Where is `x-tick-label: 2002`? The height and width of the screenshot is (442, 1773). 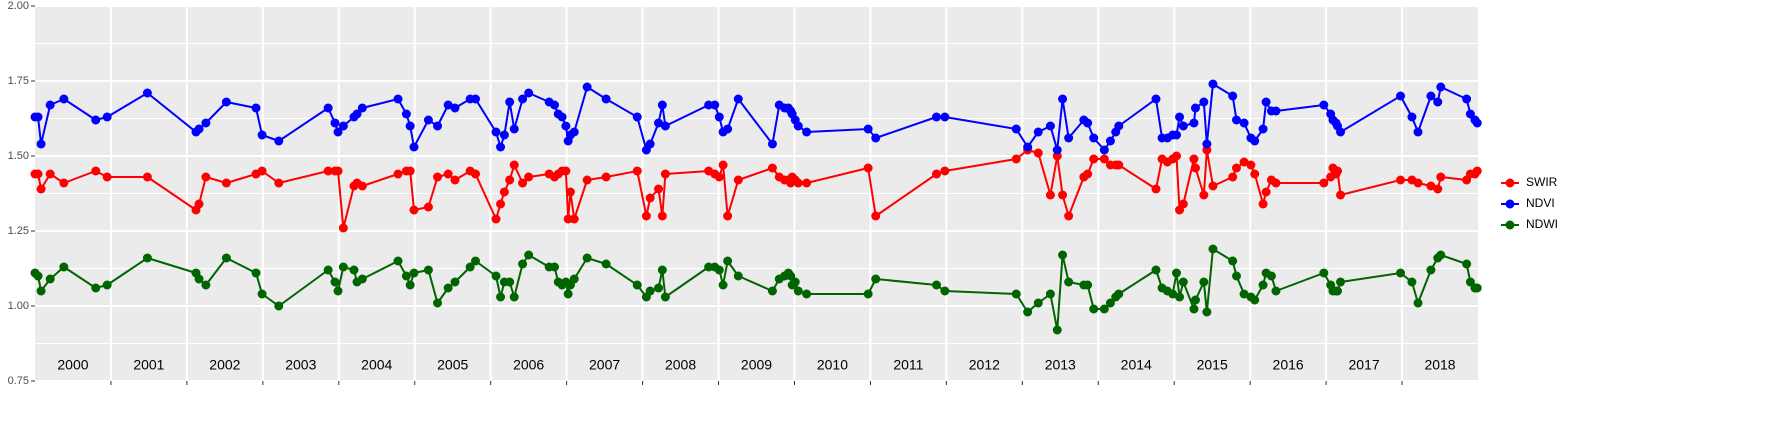 x-tick-label: 2002 is located at coordinates (224, 365).